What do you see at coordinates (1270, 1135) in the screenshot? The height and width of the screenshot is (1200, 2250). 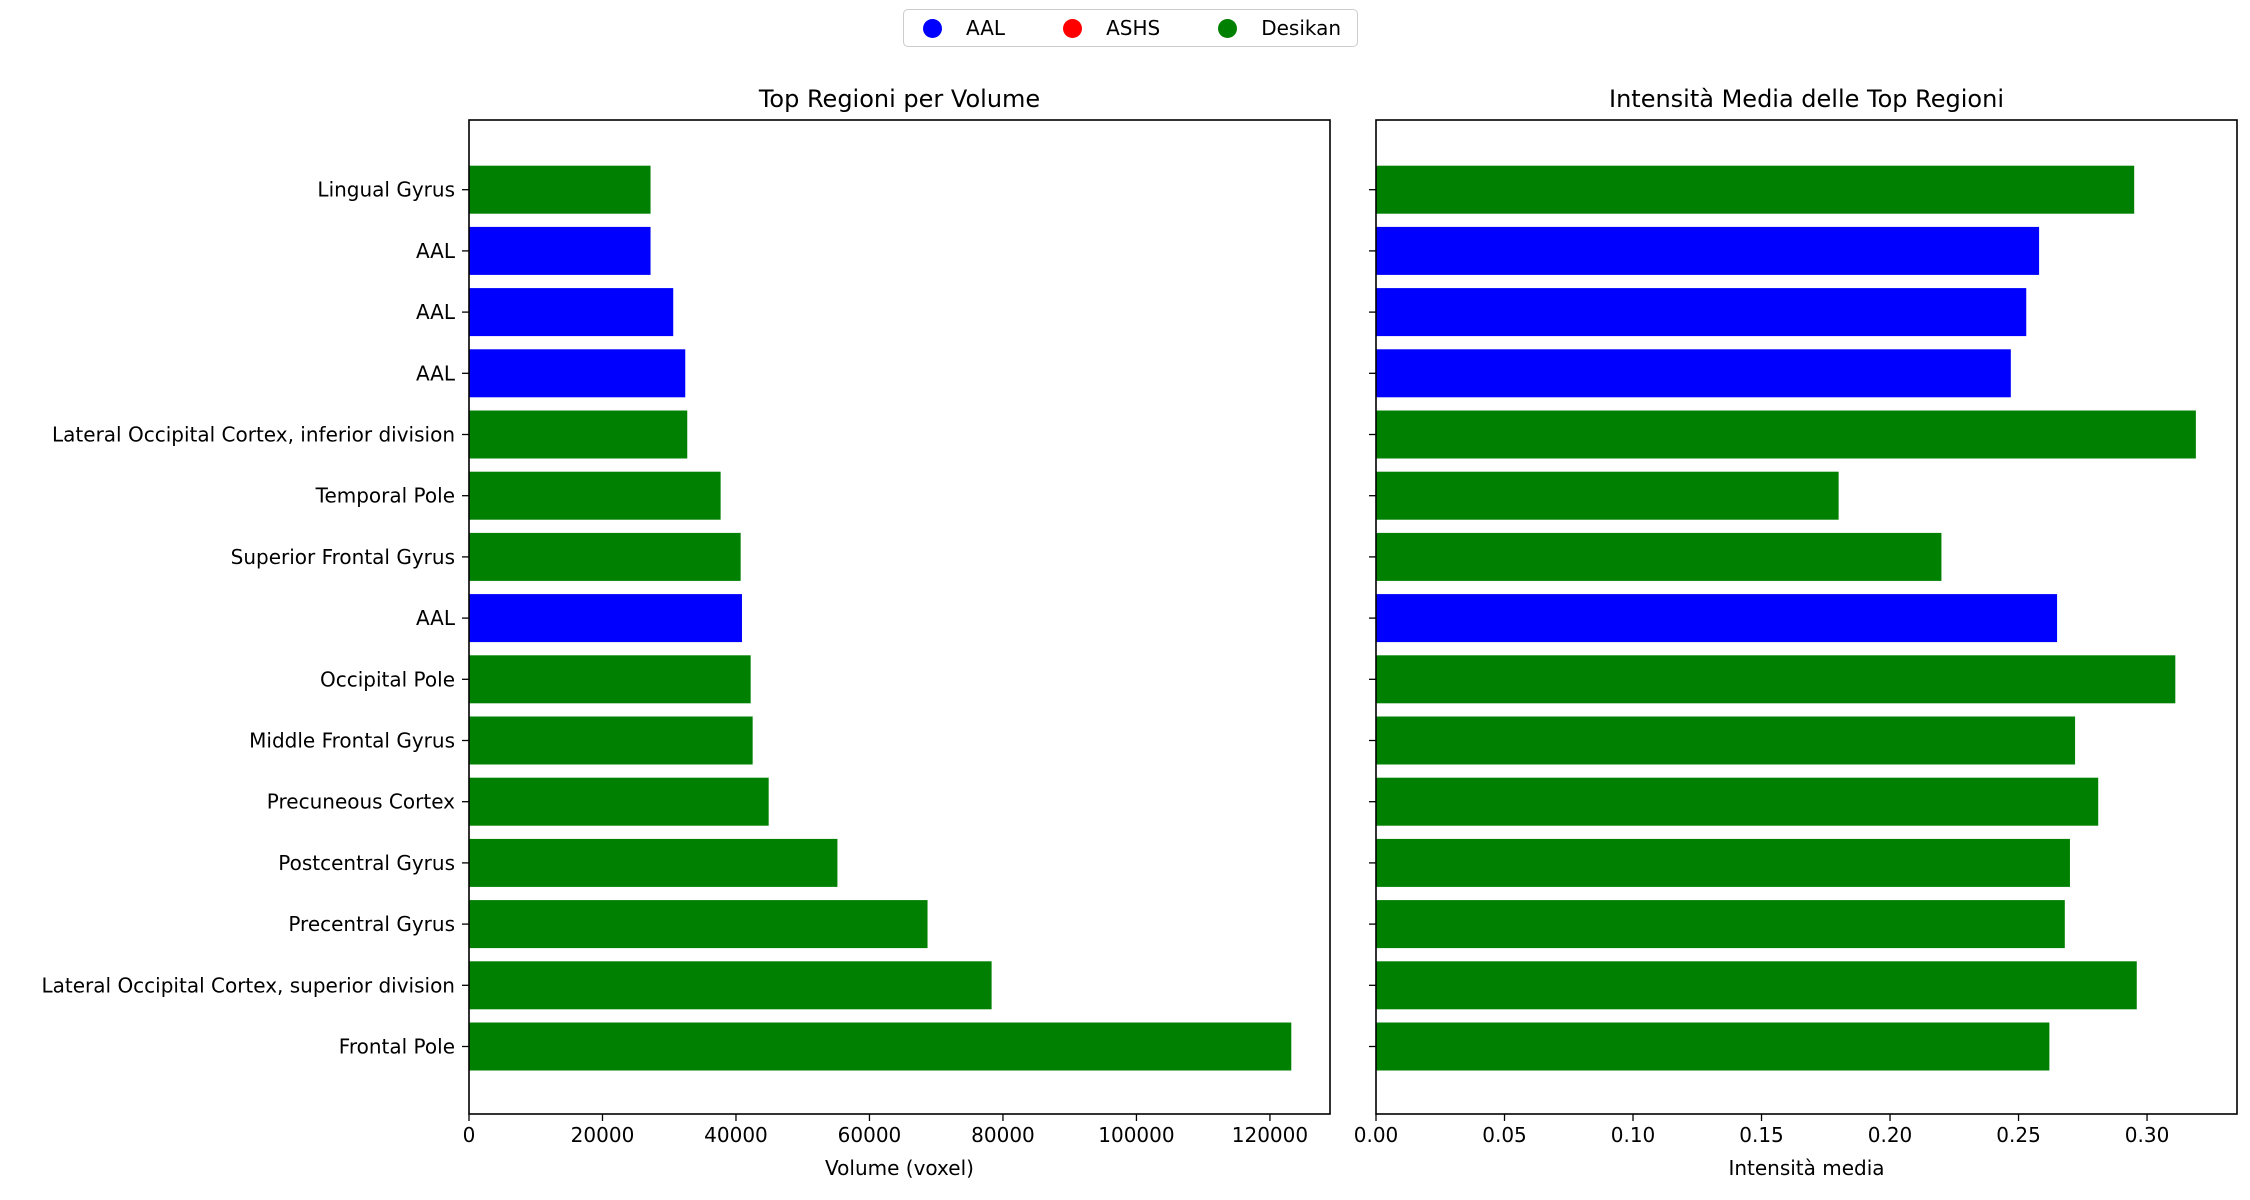 I see `x-tick-label-7: 120000` at bounding box center [1270, 1135].